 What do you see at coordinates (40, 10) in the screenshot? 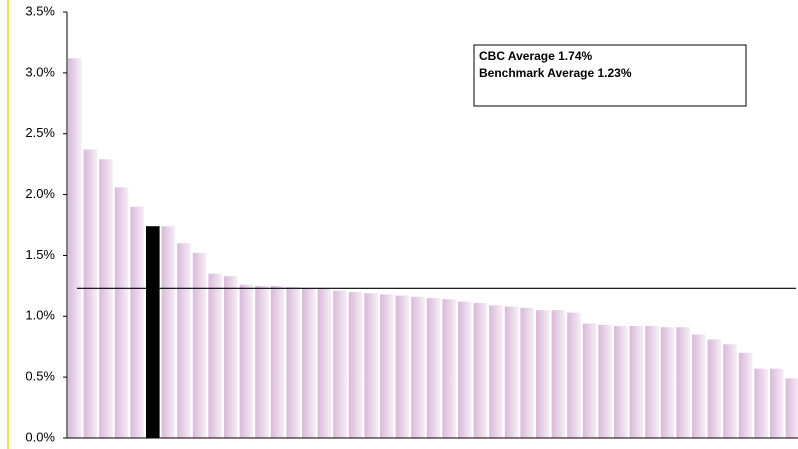
I see `y-tick-label: 3.5%` at bounding box center [40, 10].